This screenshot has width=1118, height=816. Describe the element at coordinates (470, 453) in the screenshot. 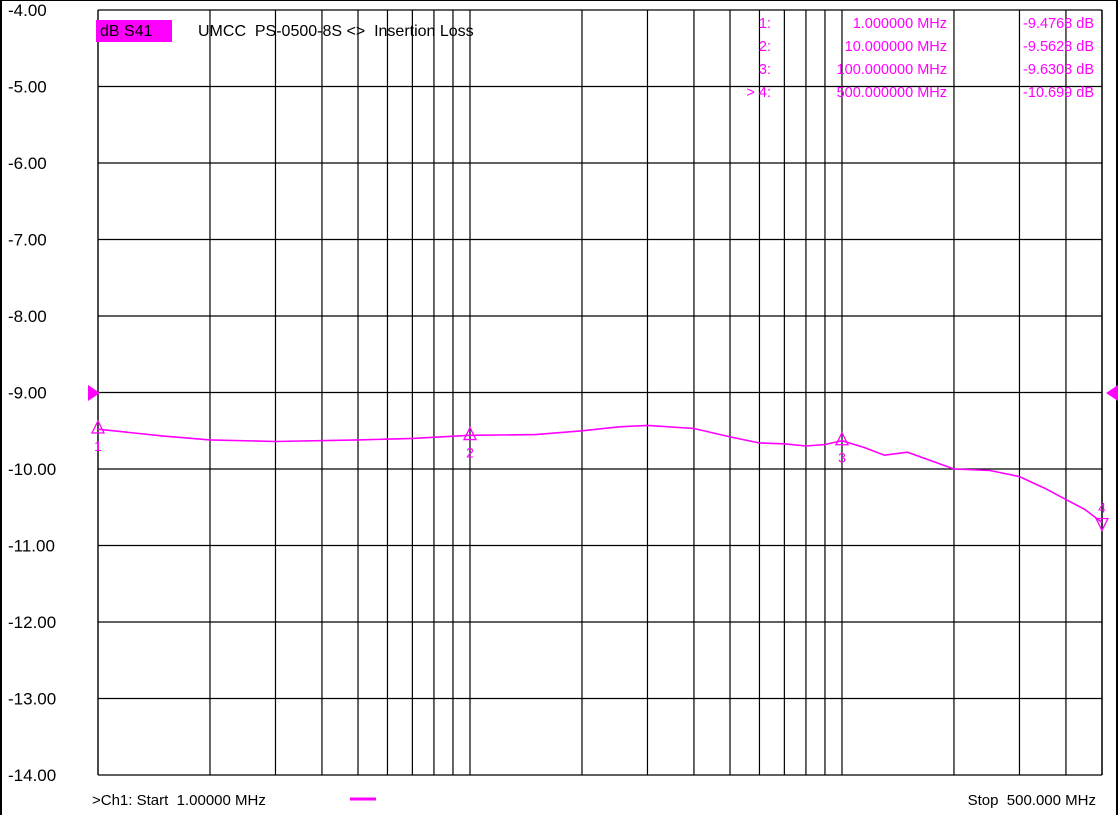

I see `marker-number: 2` at that location.